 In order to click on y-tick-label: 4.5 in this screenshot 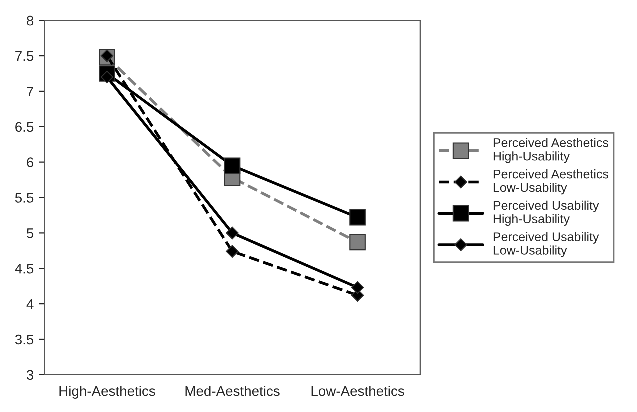, I will do `click(24, 269)`.